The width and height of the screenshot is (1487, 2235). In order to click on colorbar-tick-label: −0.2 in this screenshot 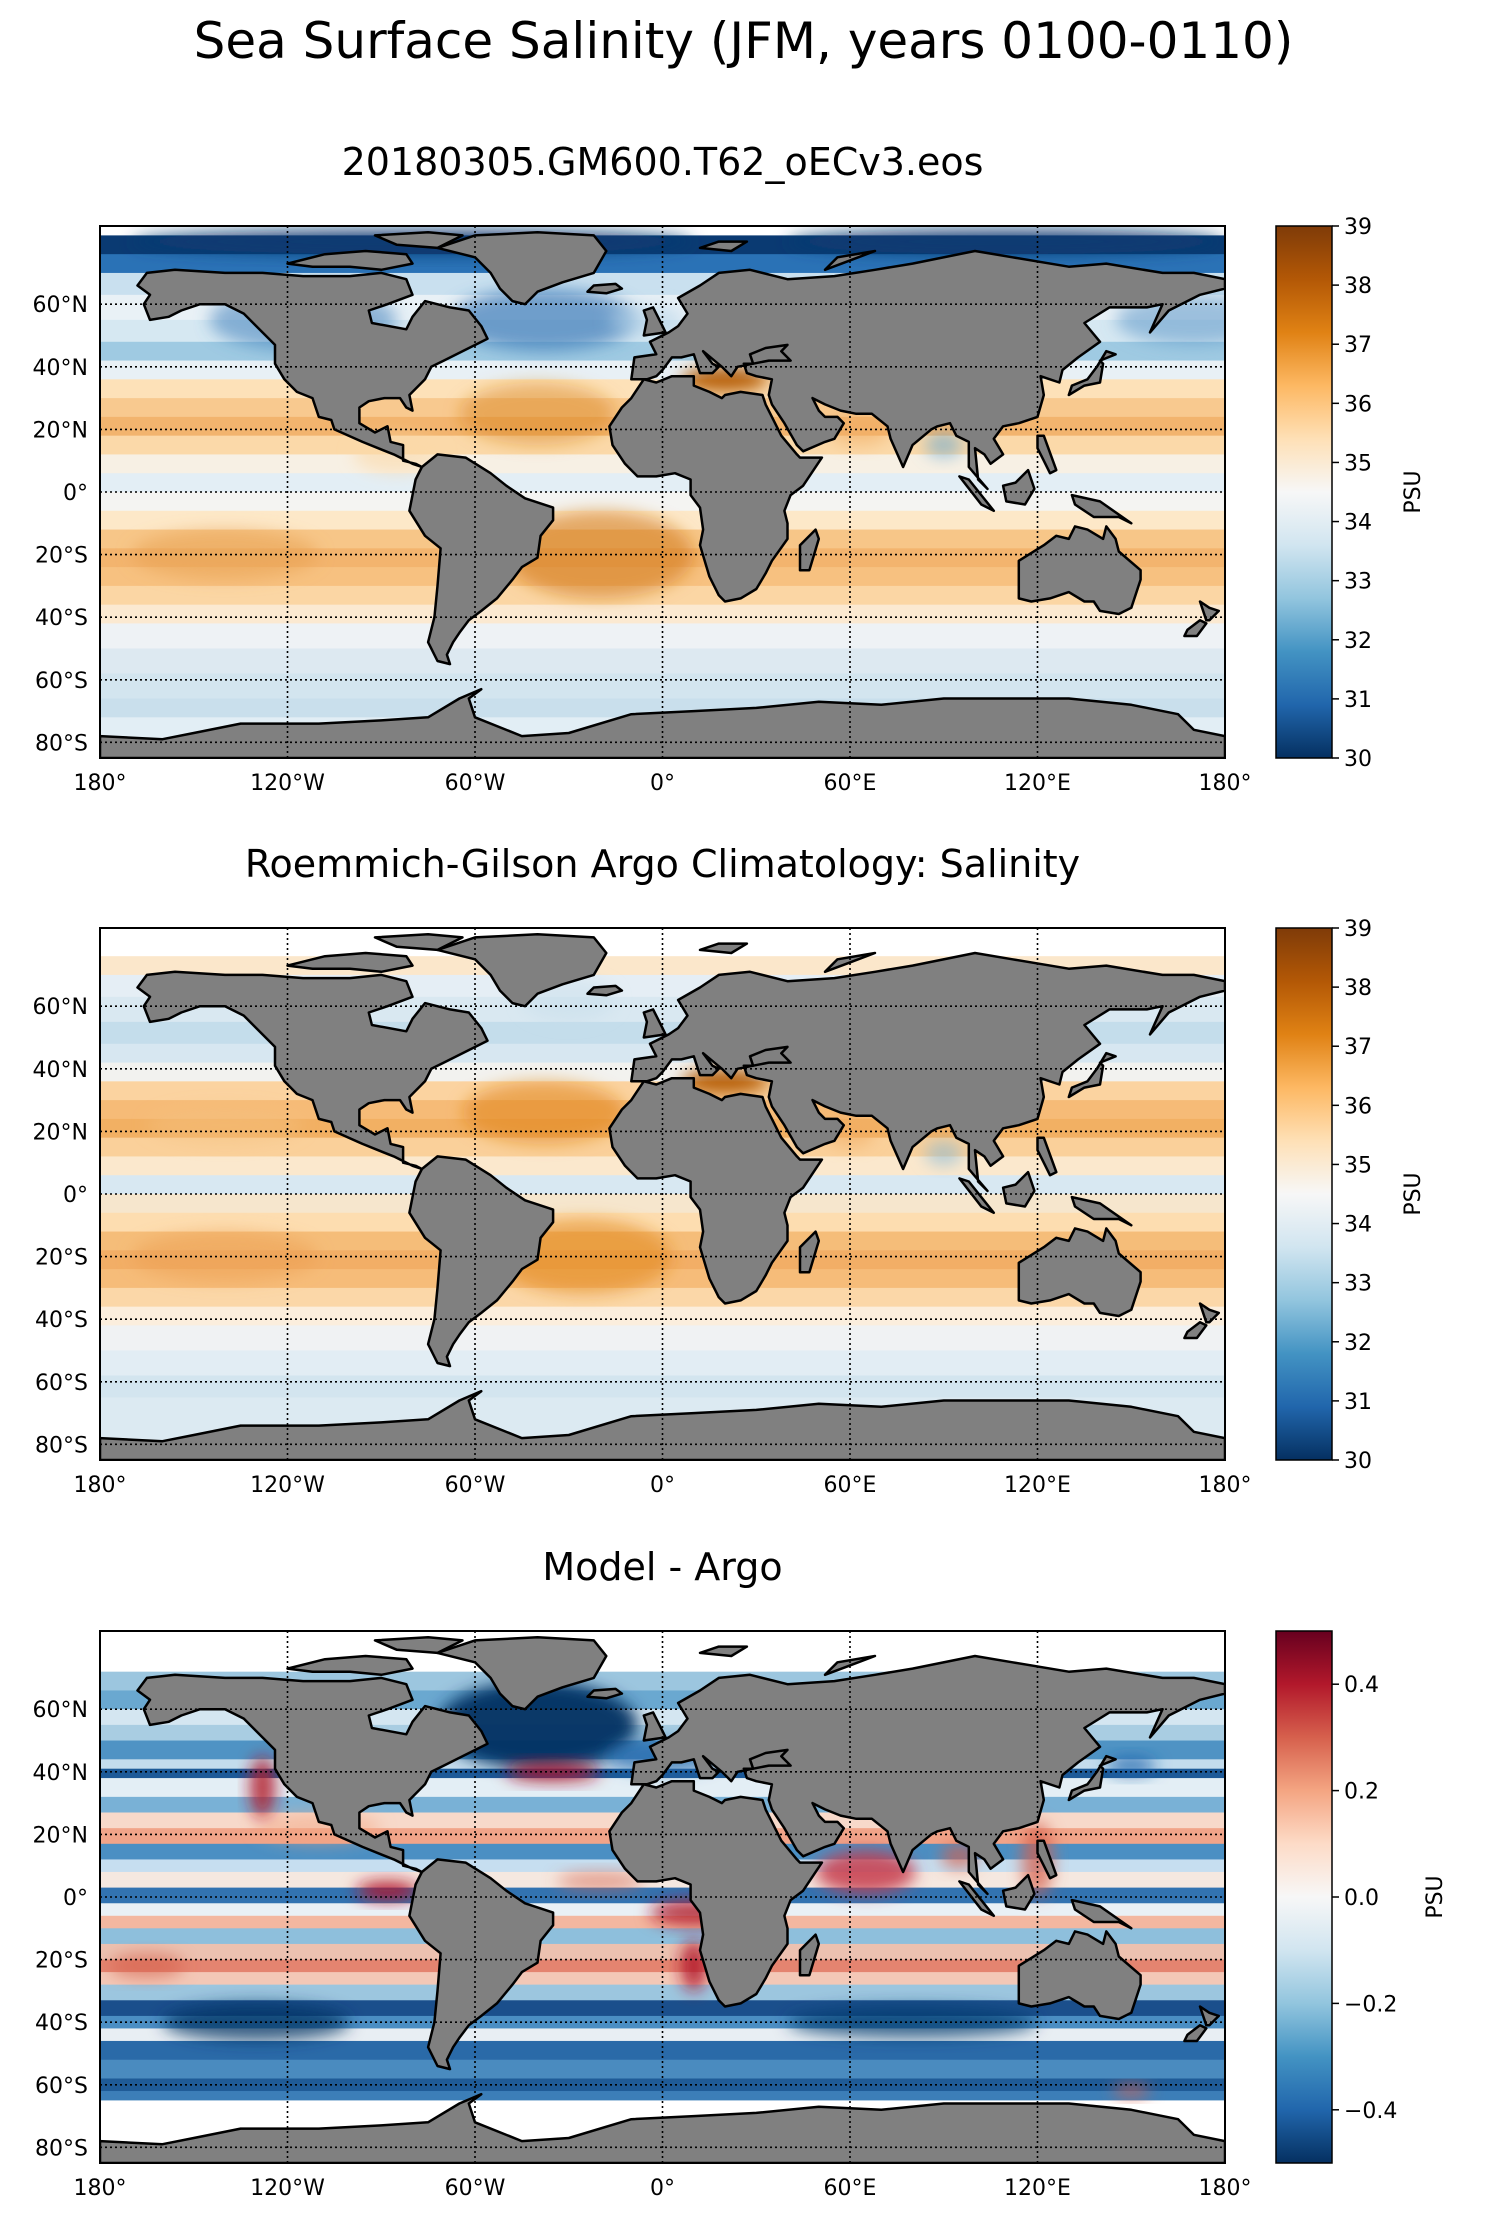, I will do `click(1370, 2004)`.